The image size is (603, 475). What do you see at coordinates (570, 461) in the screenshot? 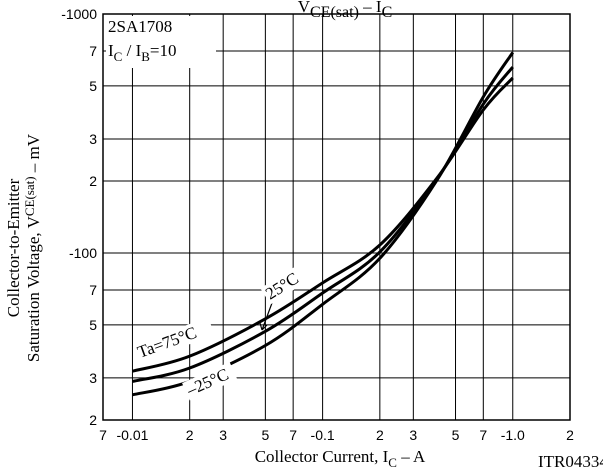
I see `drawing-code: ITR04334` at bounding box center [570, 461].